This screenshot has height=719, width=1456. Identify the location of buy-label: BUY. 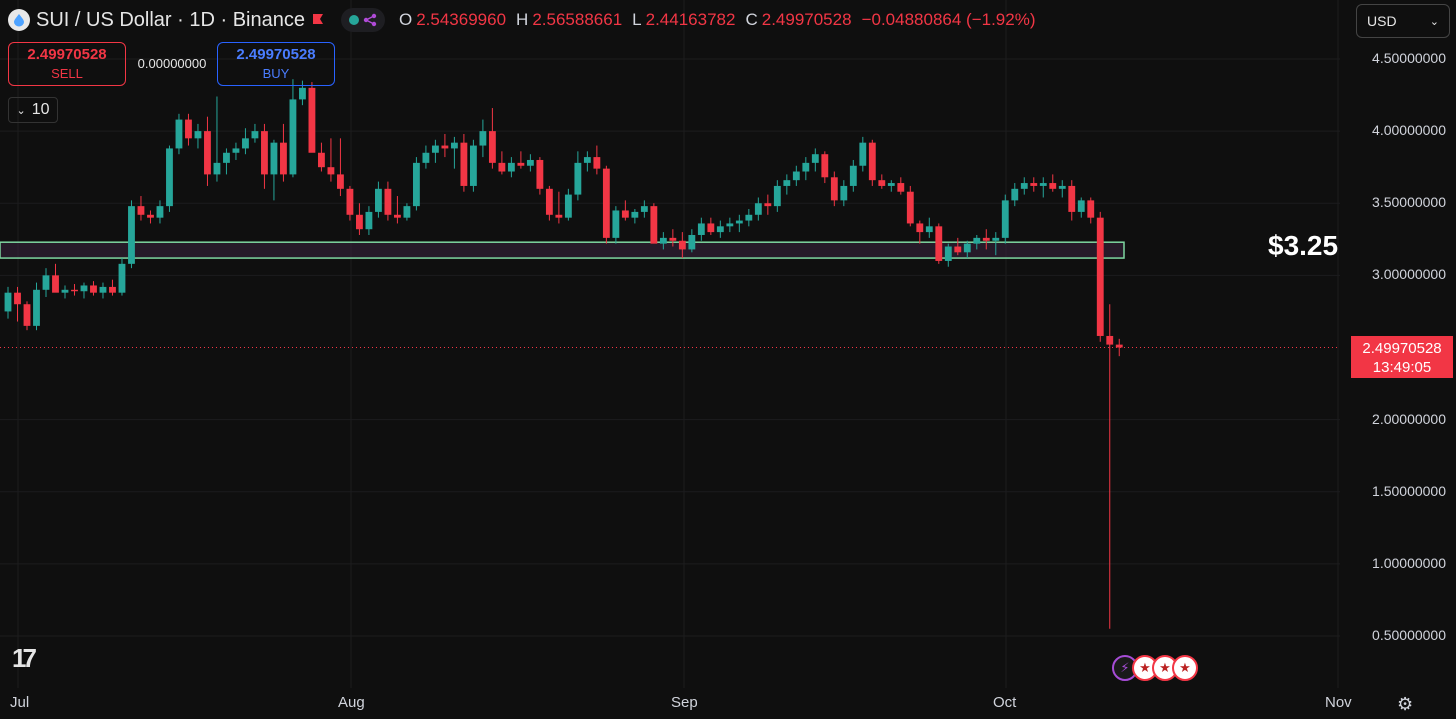
(276, 73).